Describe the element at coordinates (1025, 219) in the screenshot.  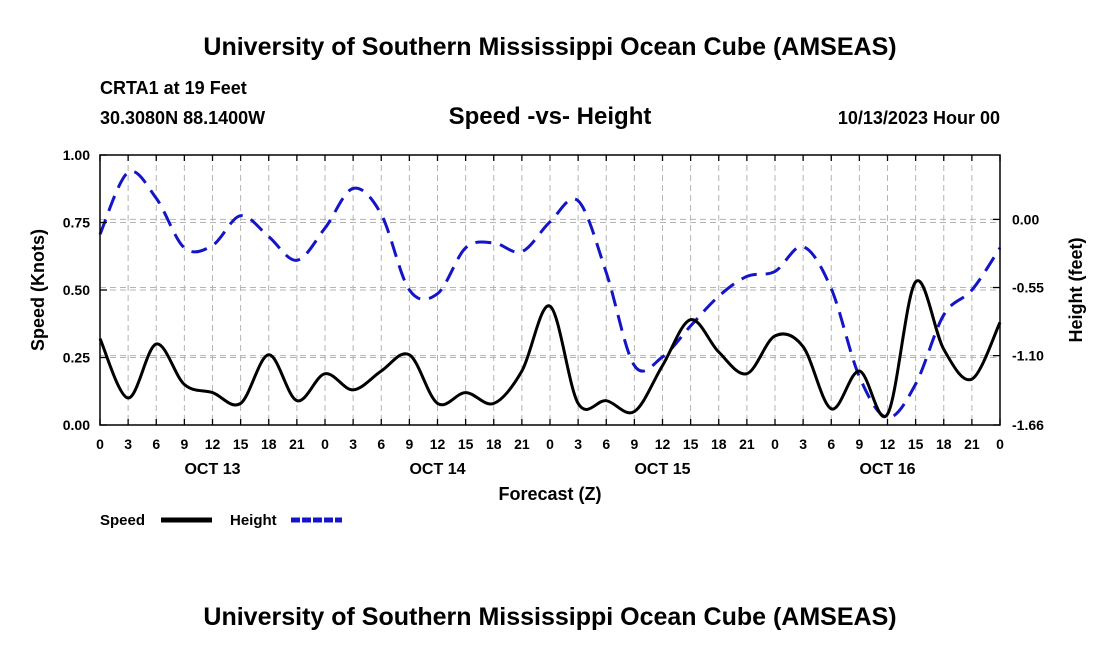
I see `y2-tick-label: 0.00` at that location.